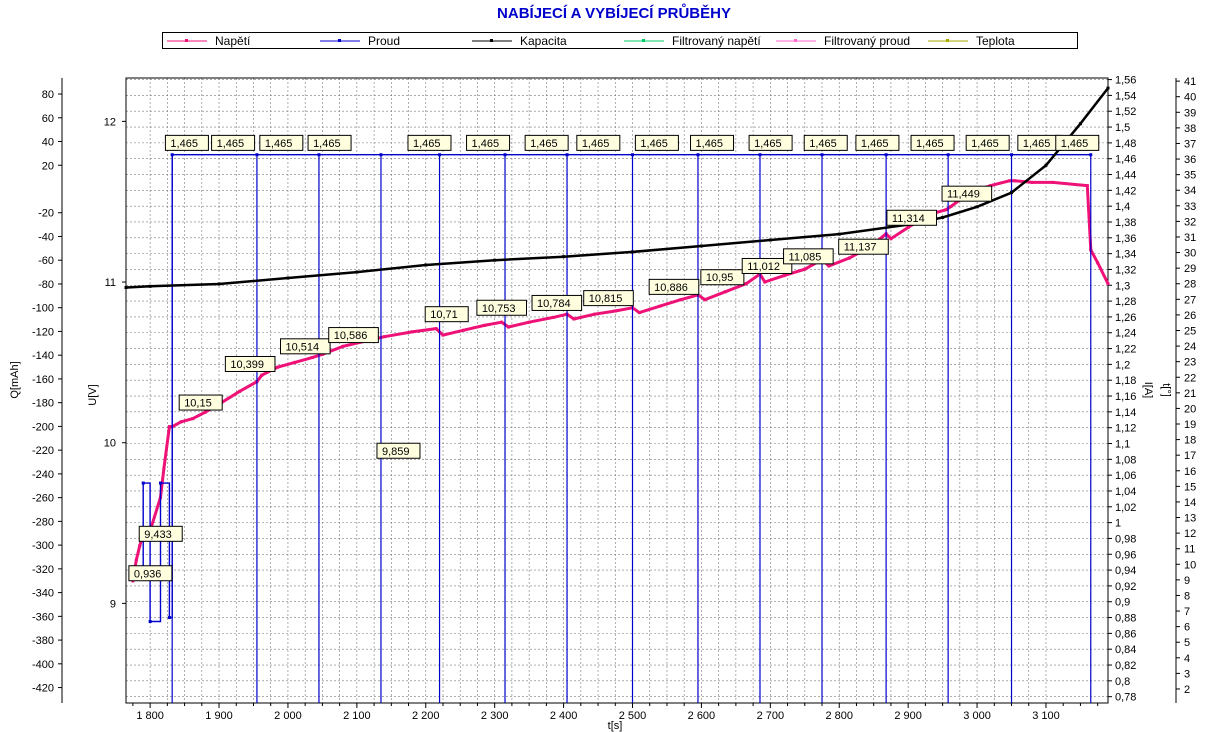 This screenshot has height=732, width=1228. Describe the element at coordinates (1125, 476) in the screenshot. I see `current-tick-label: 1,06` at that location.